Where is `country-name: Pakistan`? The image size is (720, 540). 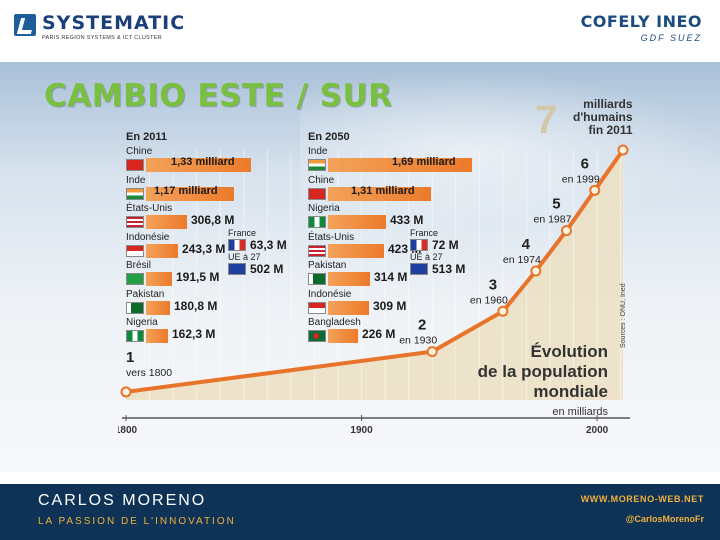
country-name: Pakistan is located at coordinates (327, 265).